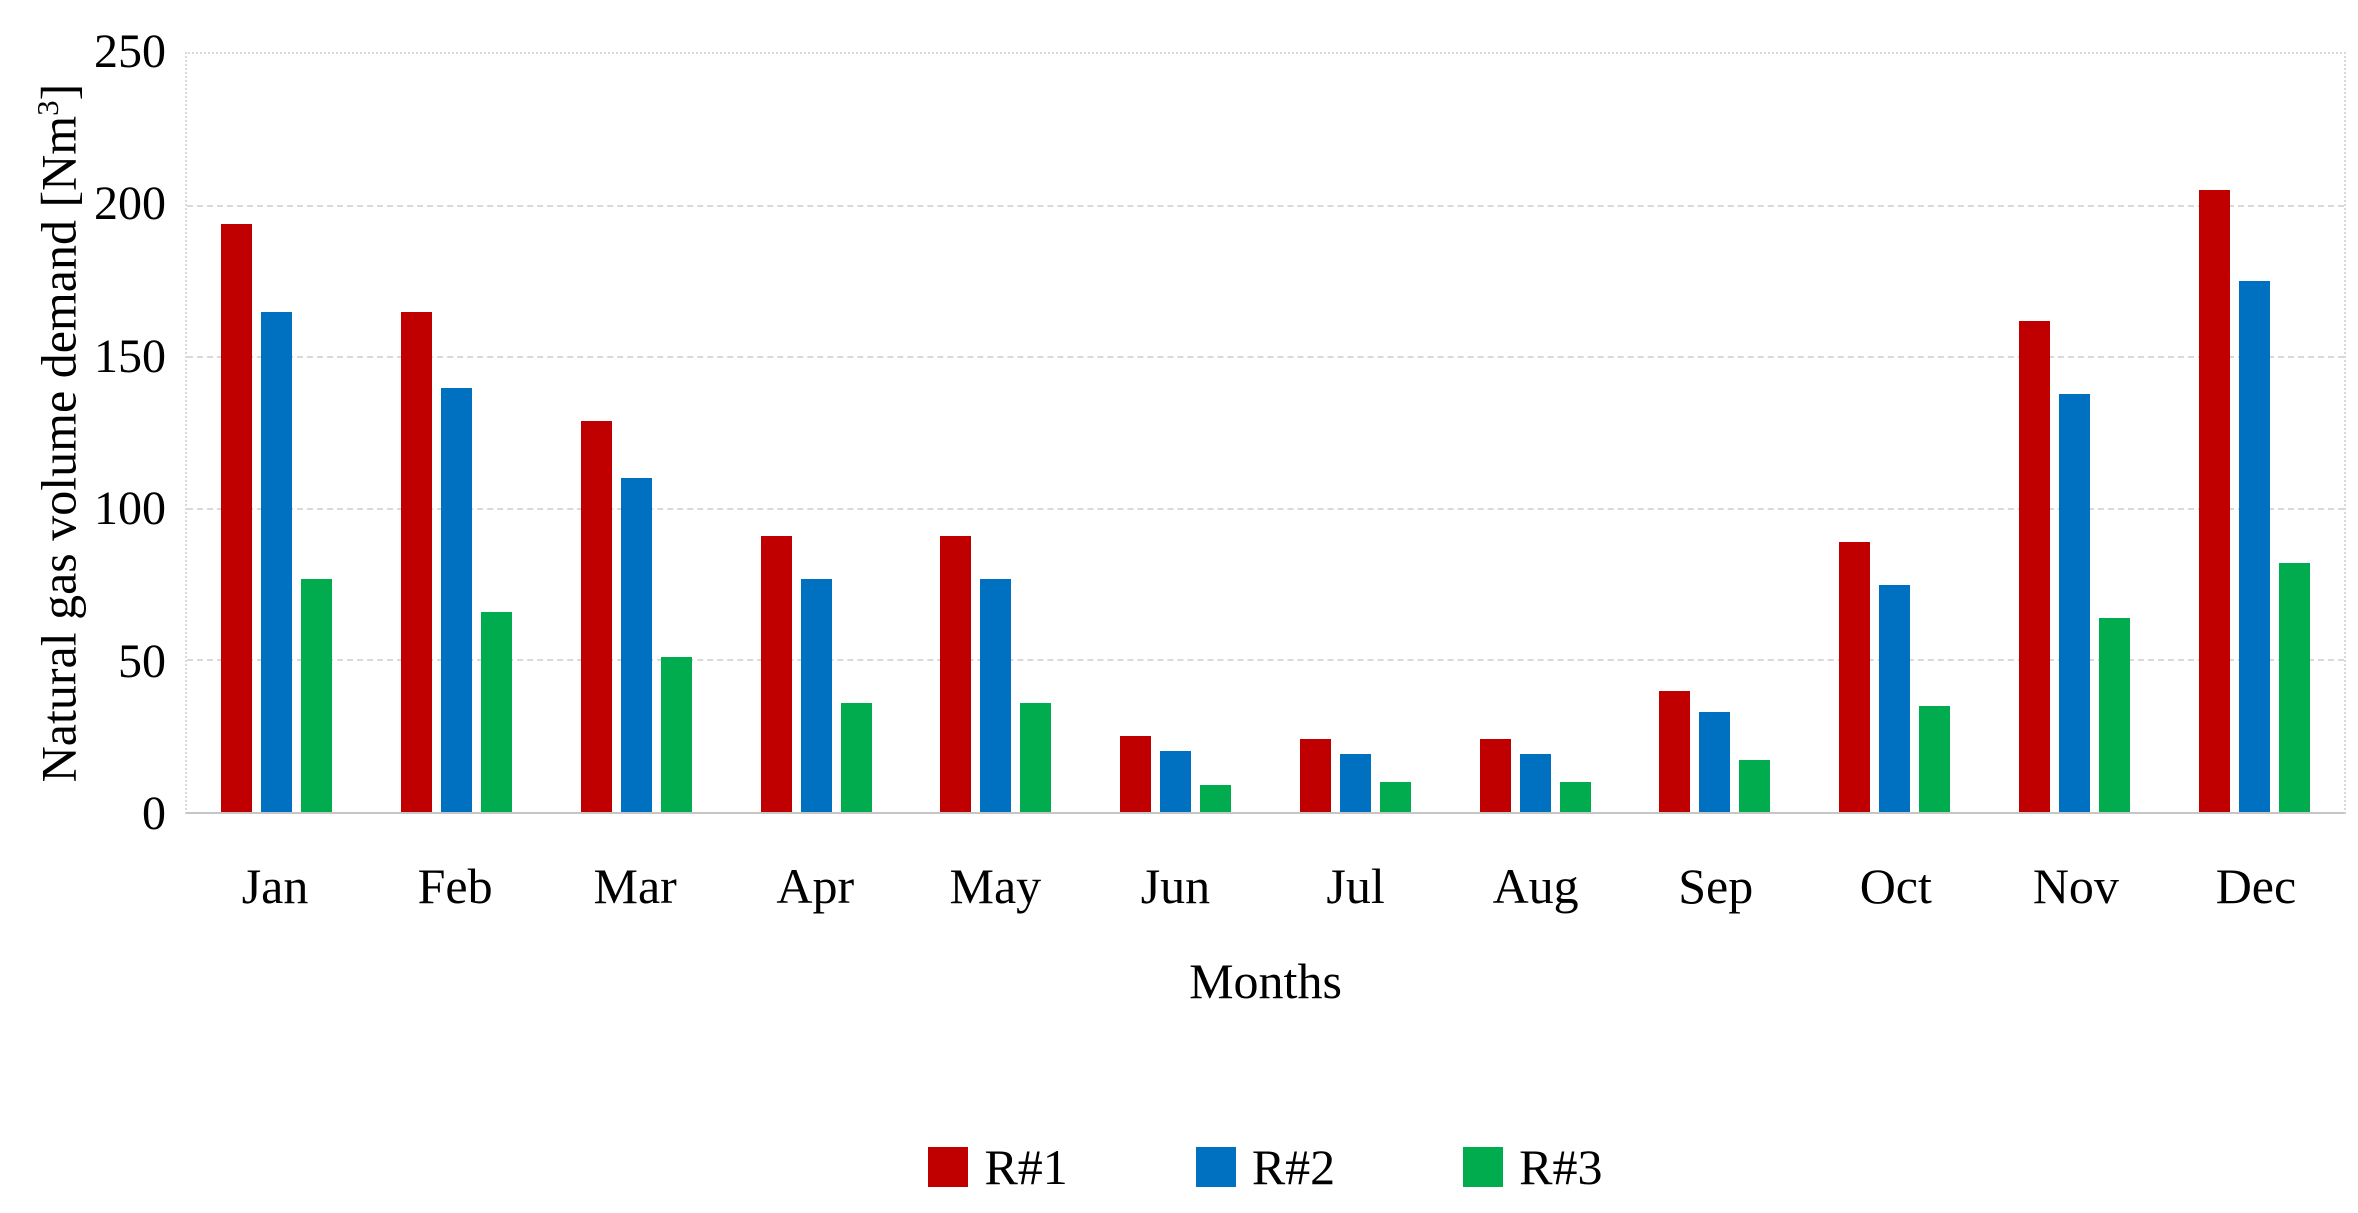  Describe the element at coordinates (815, 886) in the screenshot. I see `x-tick-label-apr: Apr` at that location.